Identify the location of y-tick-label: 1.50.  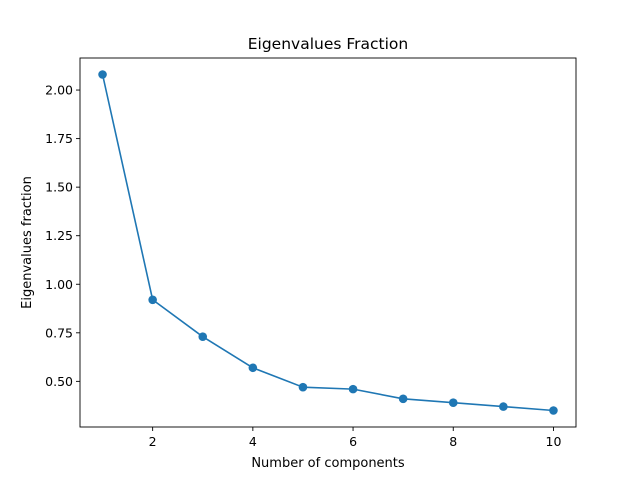
(59, 187).